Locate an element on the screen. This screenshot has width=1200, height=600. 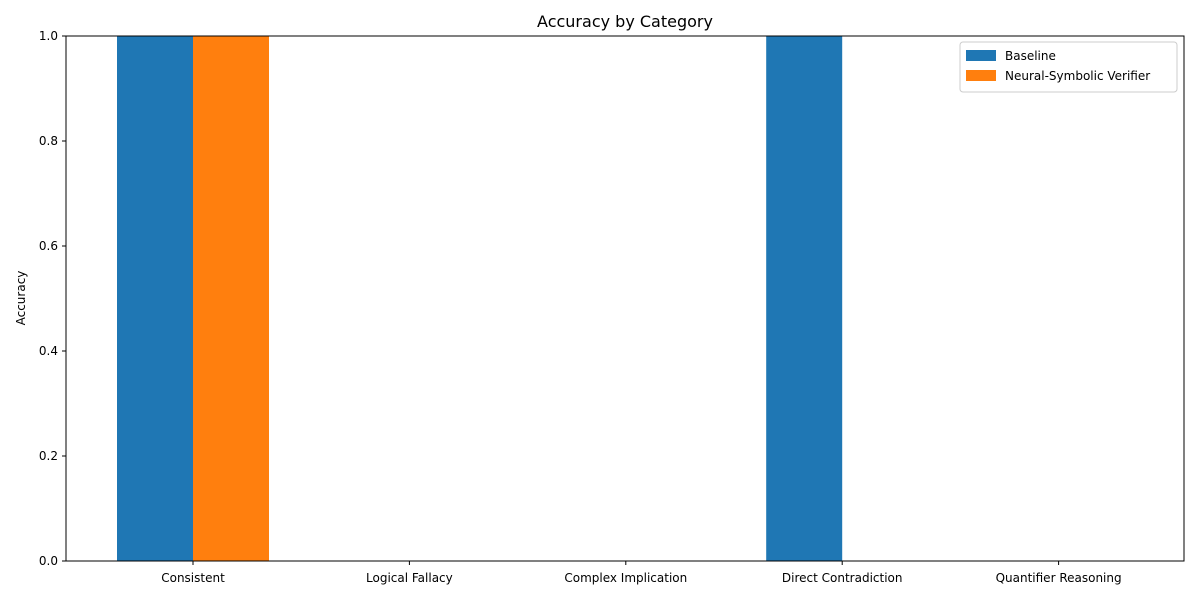
legend-label: Neural-Symbolic Verifier is located at coordinates (1077, 76).